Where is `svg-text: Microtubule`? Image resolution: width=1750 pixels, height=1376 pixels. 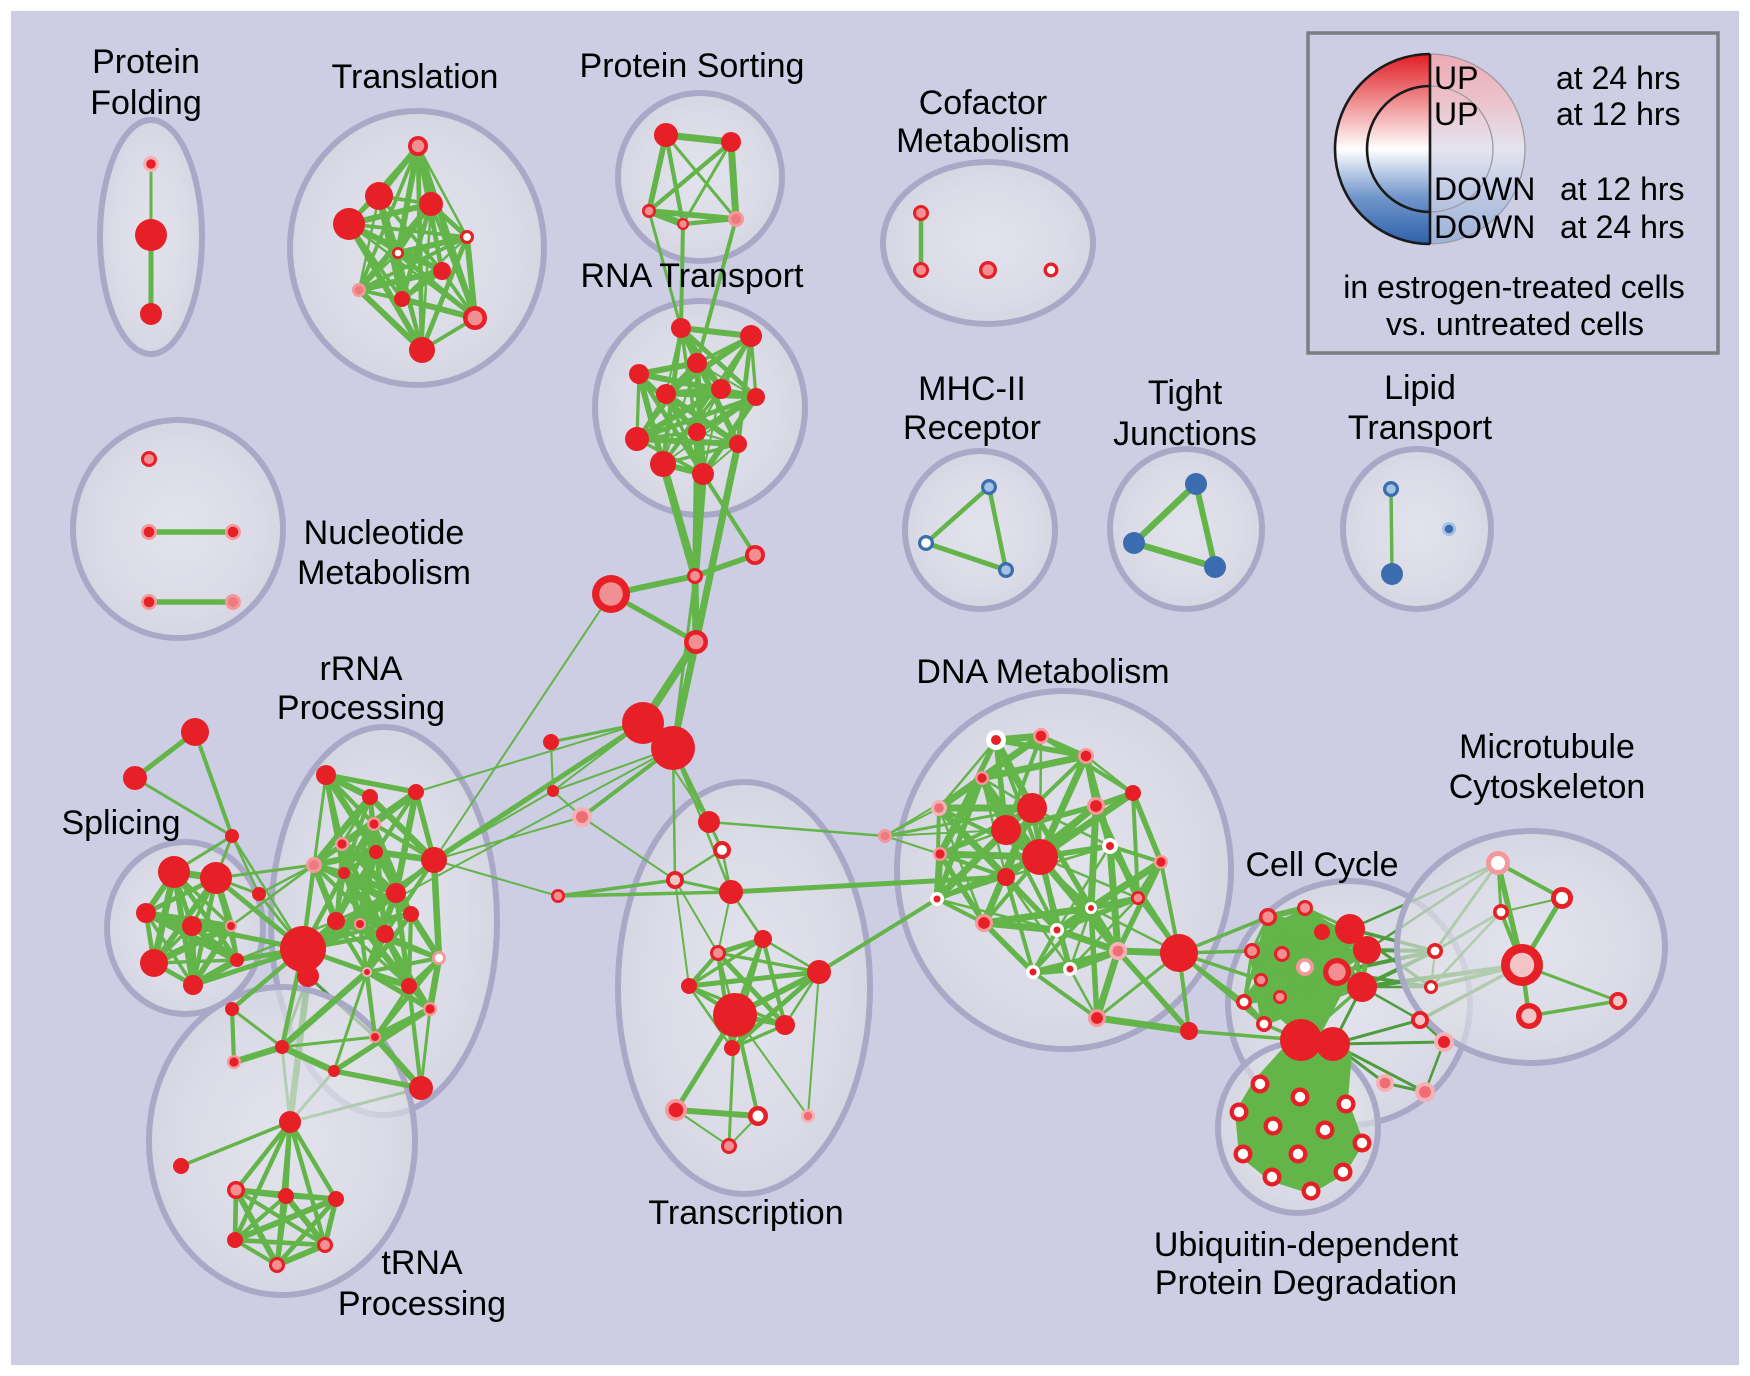 svg-text: Microtubule is located at coordinates (1547, 747).